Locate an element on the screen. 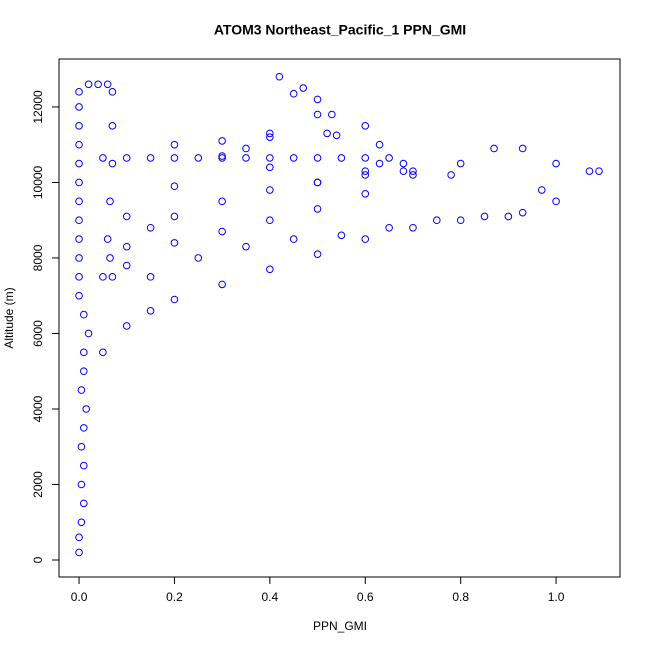 The height and width of the screenshot is (655, 650). chart-title: ATOM3 Northeast_Pacific_1 PPN_GMI is located at coordinates (340, 30).